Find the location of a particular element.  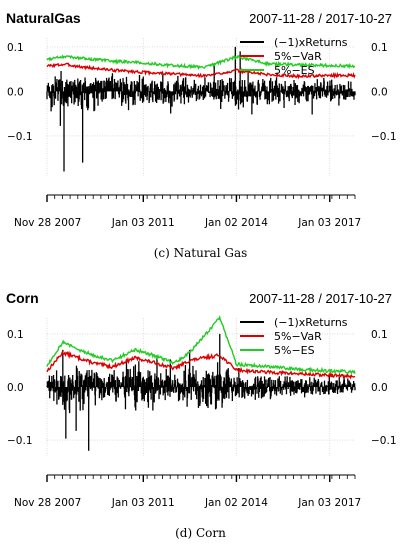

caption-corn: (d) Corn is located at coordinates (200, 533).